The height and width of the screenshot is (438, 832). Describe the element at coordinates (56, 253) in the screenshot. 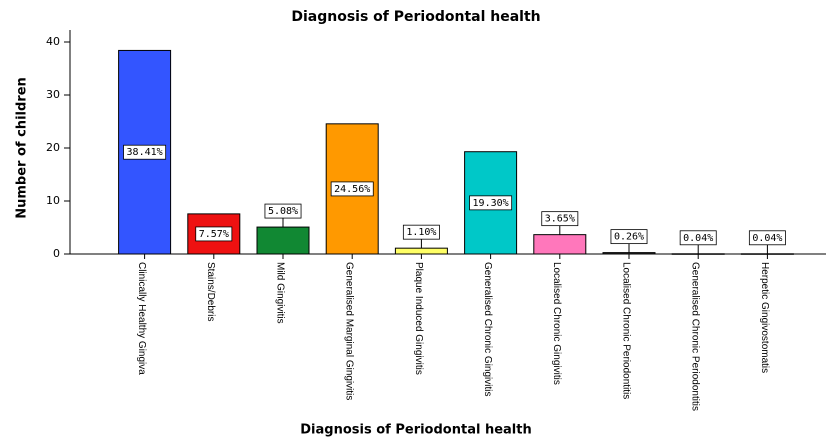

I see `y-tick-label: 0` at that location.